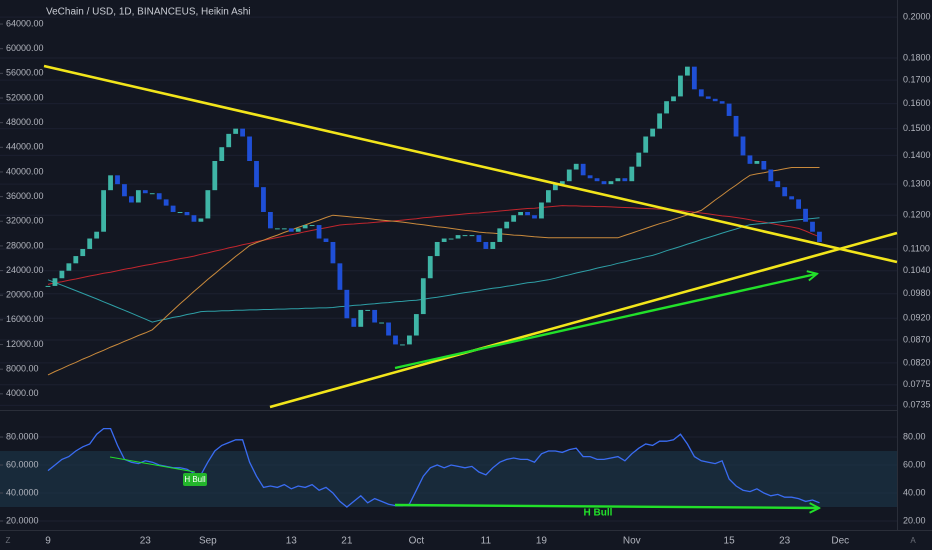 Image resolution: width=932 pixels, height=550 pixels. What do you see at coordinates (917, 184) in the screenshot?
I see `y-tick-label: 0.1300` at bounding box center [917, 184].